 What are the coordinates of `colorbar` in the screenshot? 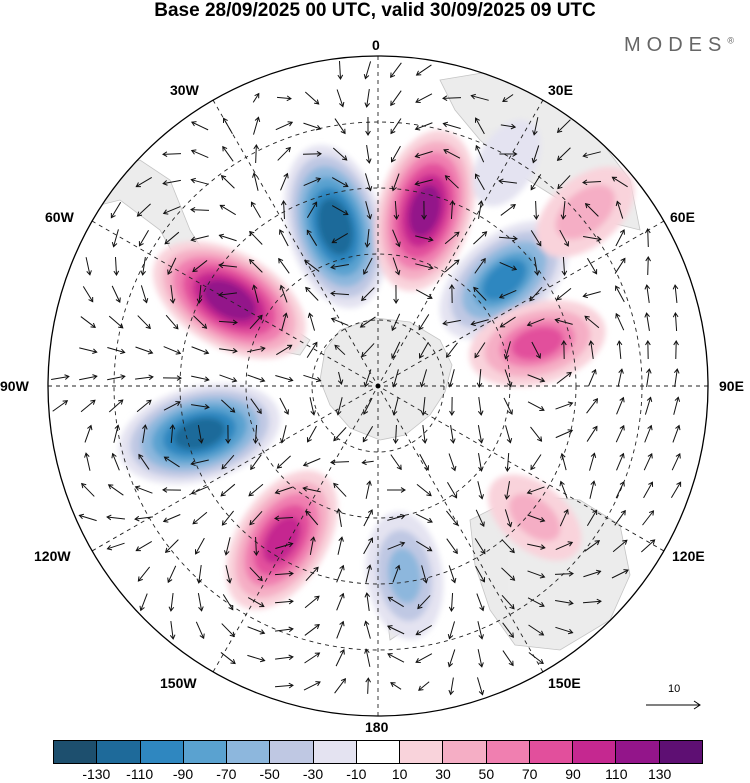 It's located at (378, 752).